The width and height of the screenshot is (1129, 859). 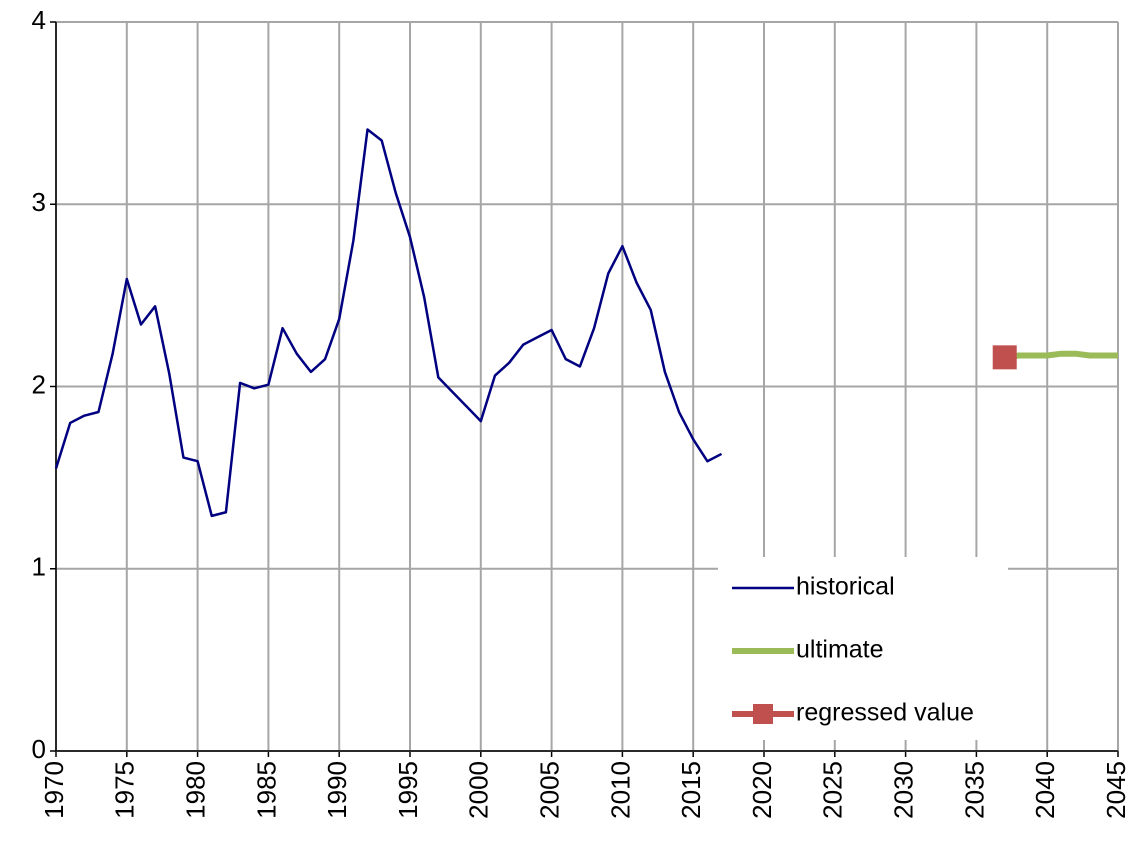 I want to click on legend-label: historical, so click(x=845, y=587).